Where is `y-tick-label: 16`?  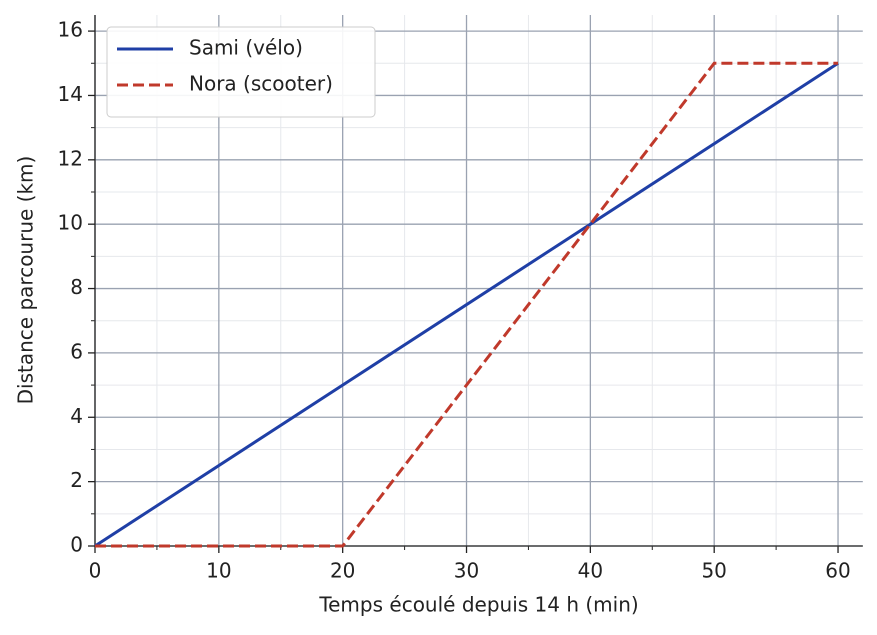 y-tick-label: 16 is located at coordinates (70, 30).